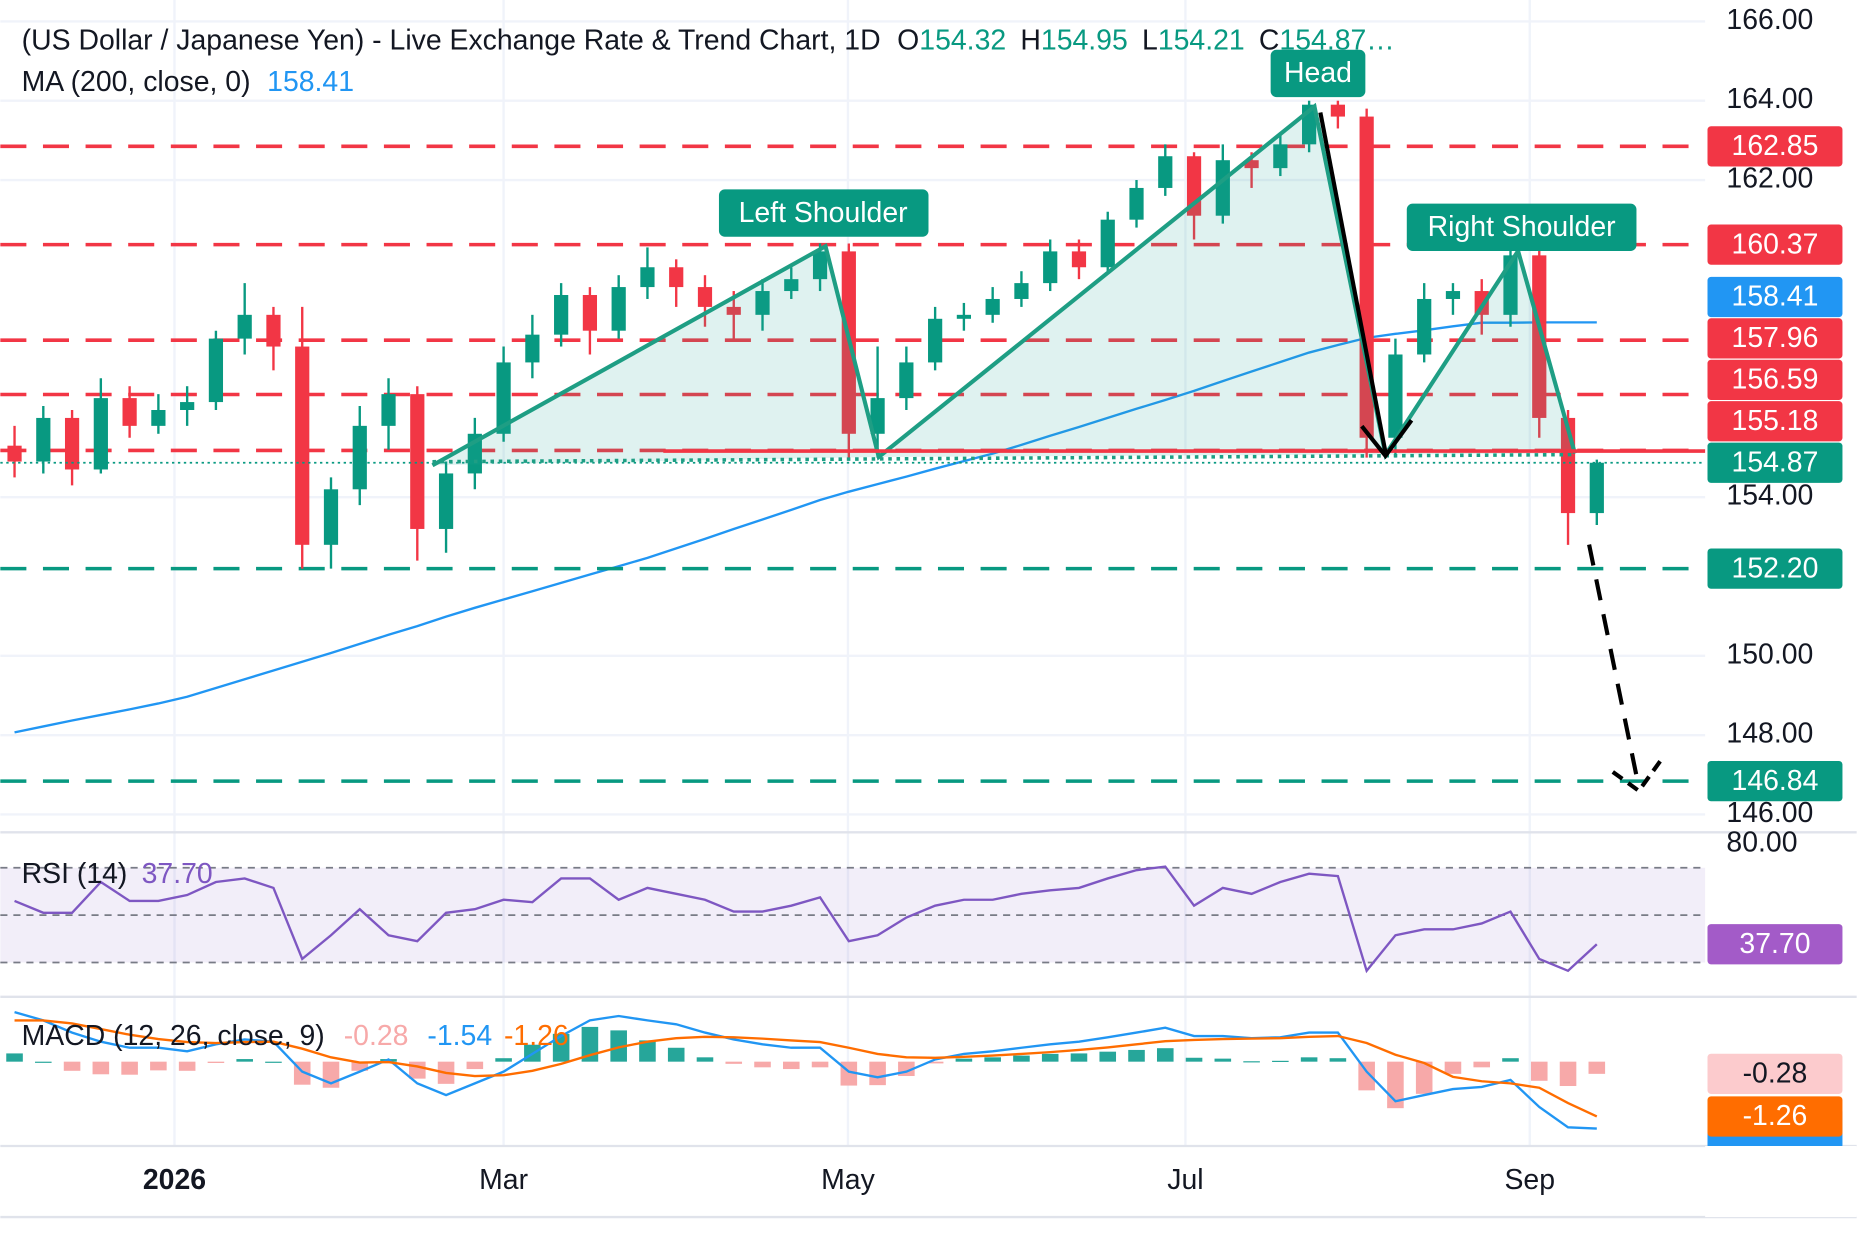 This screenshot has width=1857, height=1249. What do you see at coordinates (1636, 777) in the screenshot?
I see `target-arrow-head` at bounding box center [1636, 777].